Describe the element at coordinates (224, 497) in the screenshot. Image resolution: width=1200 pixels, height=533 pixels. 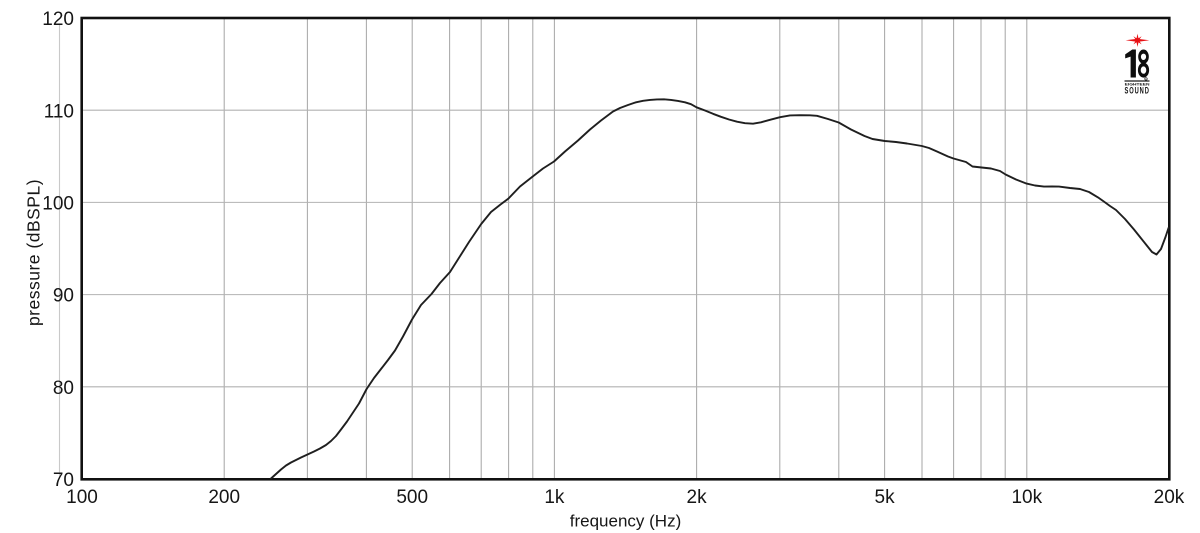
I see `svg-text: 200` at that location.